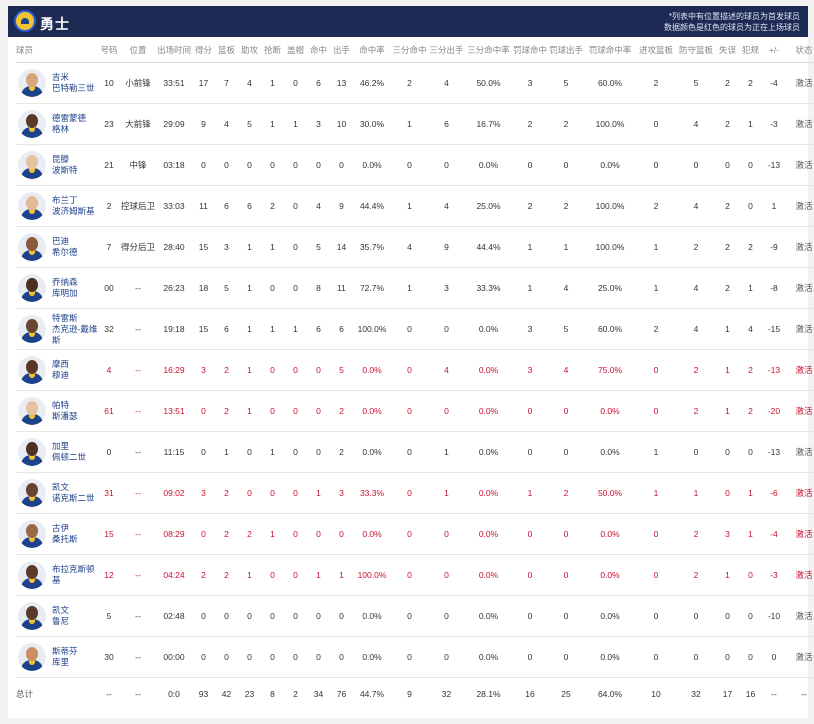 The image size is (814, 724). Describe the element at coordinates (69, 124) in the screenshot. I see `player-name-link: 德雷蒙德 格林` at that location.